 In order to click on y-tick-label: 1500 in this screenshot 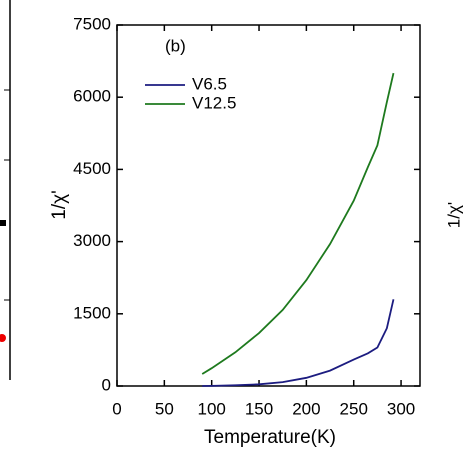, I will do `click(92, 312)`.